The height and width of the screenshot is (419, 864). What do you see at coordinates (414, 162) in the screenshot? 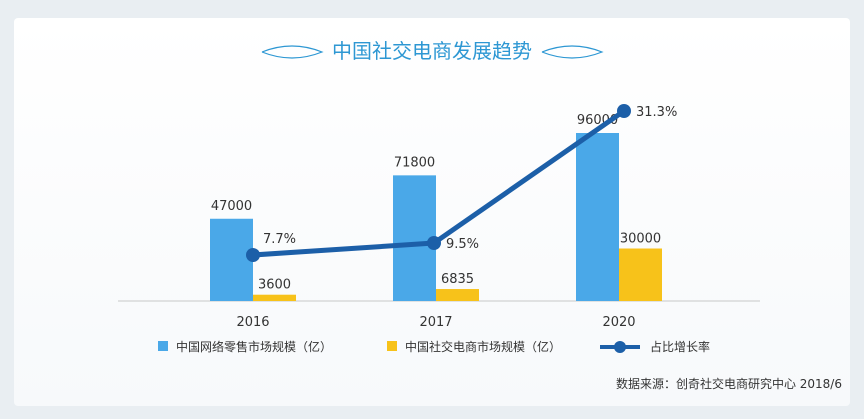
I see `bar-label-online-retail-2017: 71800` at bounding box center [414, 162].